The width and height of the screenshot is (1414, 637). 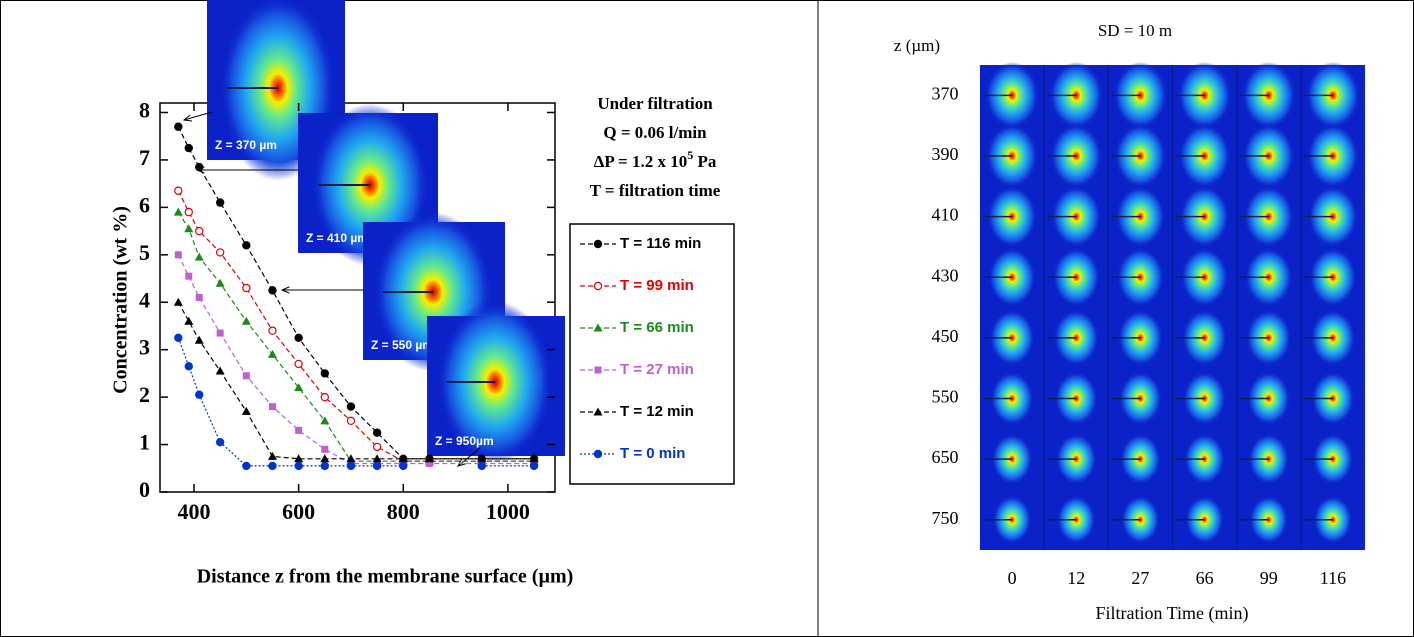 I want to click on annotation: ΔP = 1.2 x 105 Pa, so click(x=655, y=159).